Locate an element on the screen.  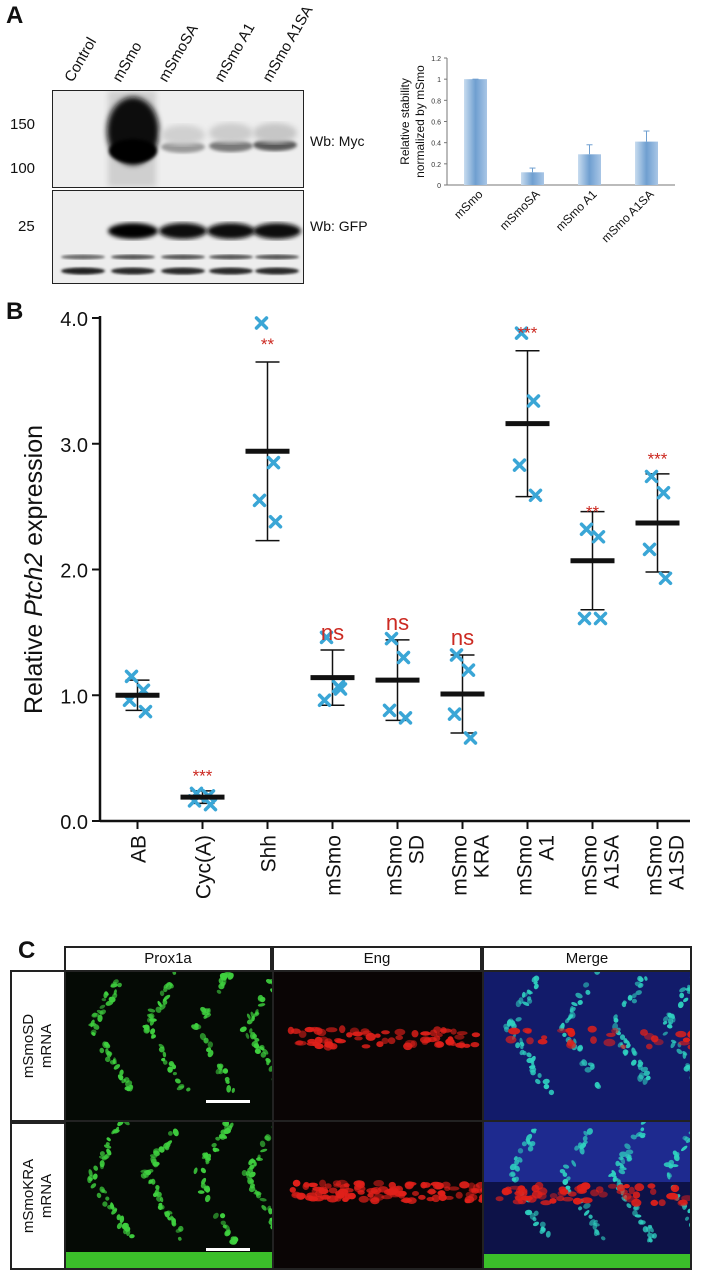
scatter-category-label-2: Shh is located at coordinates (269, 853).